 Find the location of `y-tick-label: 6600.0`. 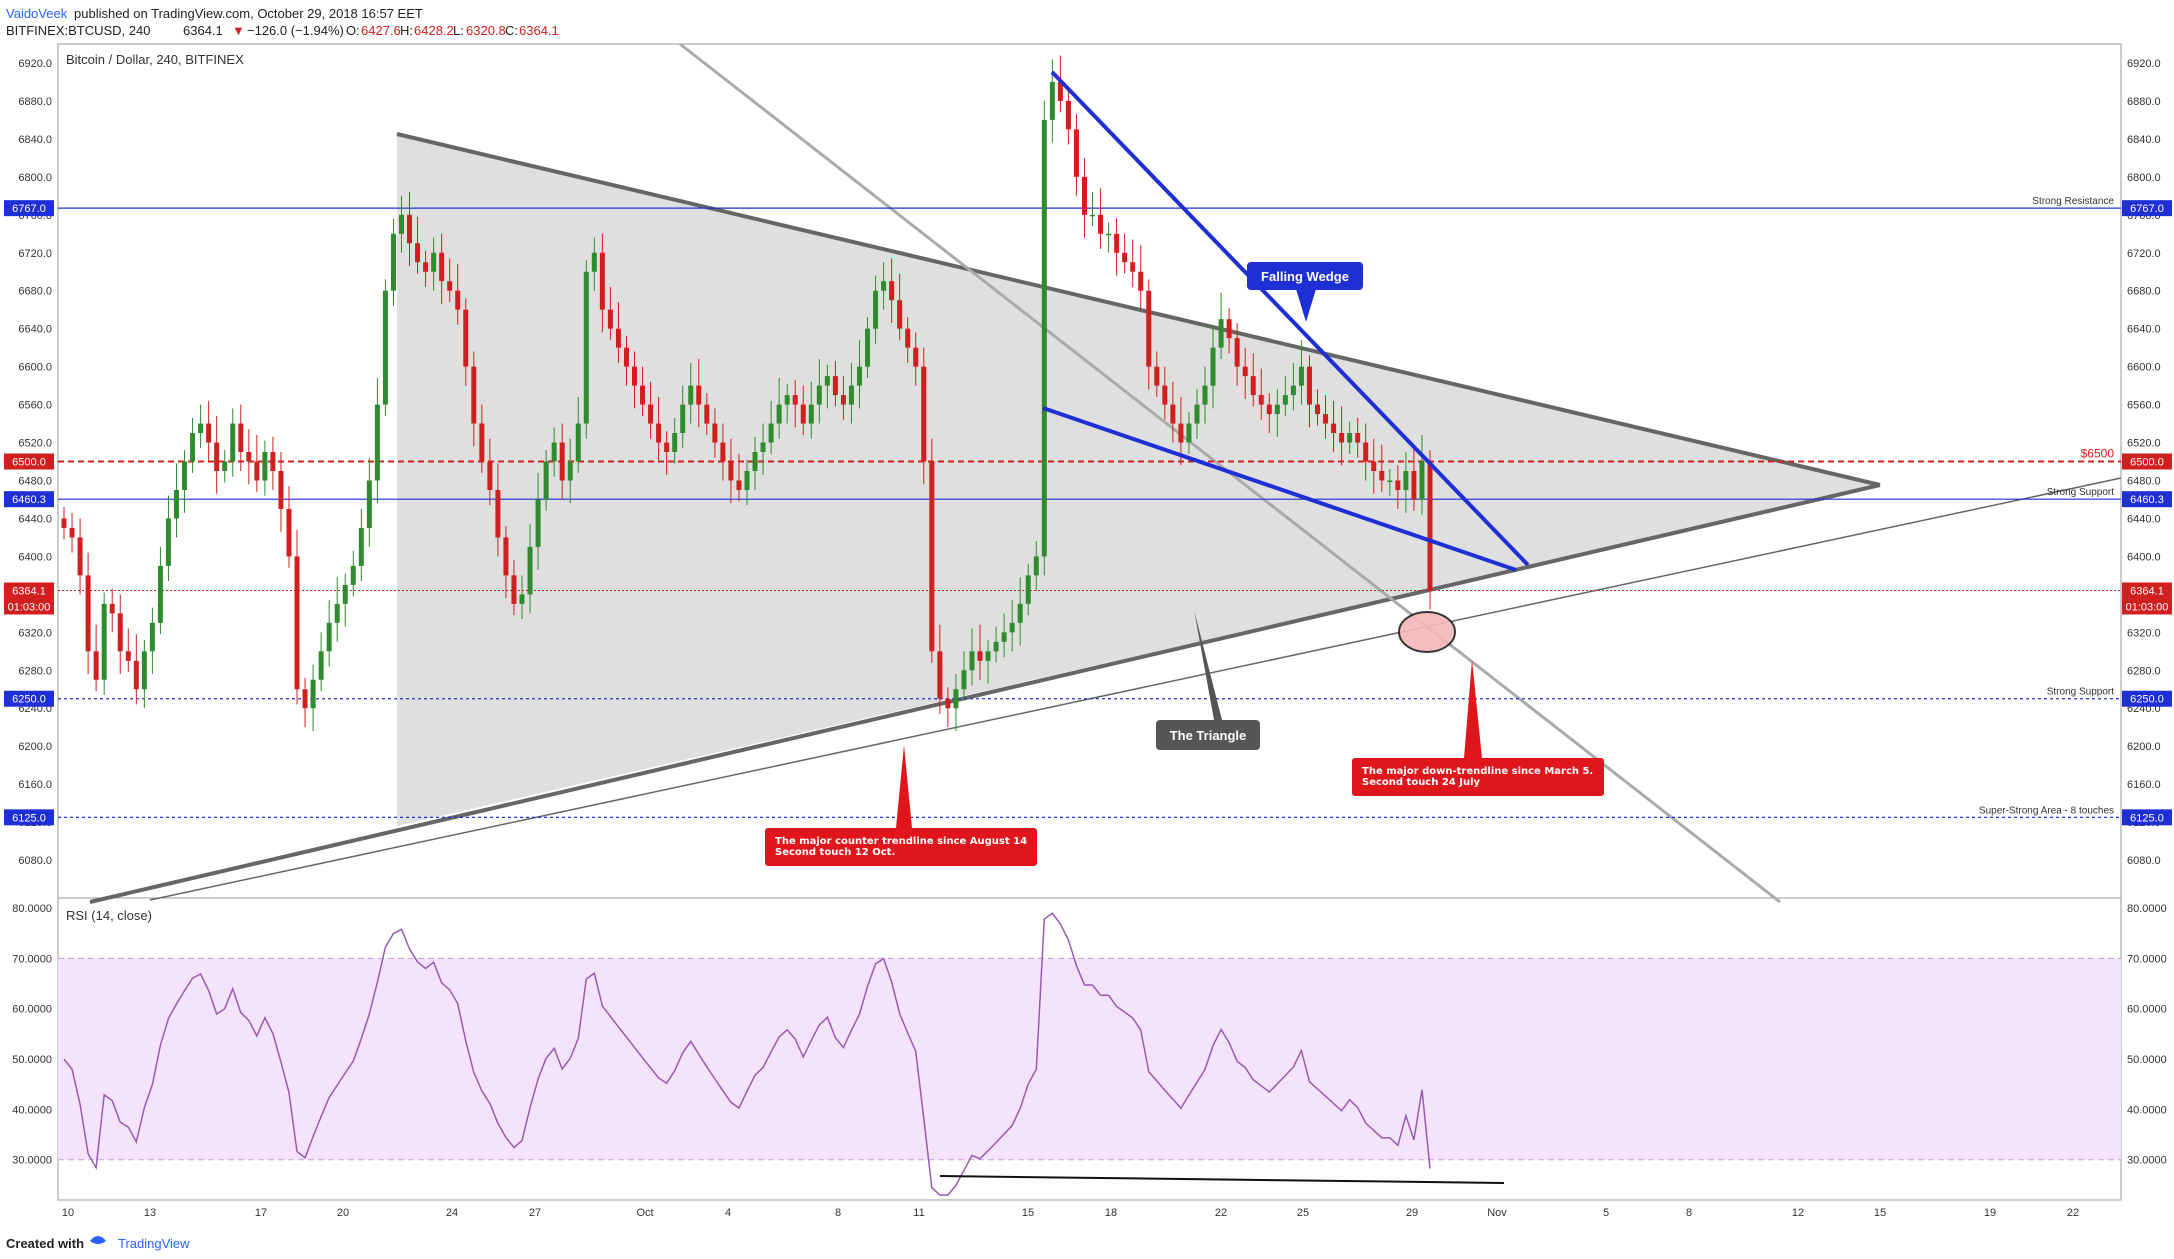

y-tick-label: 6600.0 is located at coordinates (35, 368).